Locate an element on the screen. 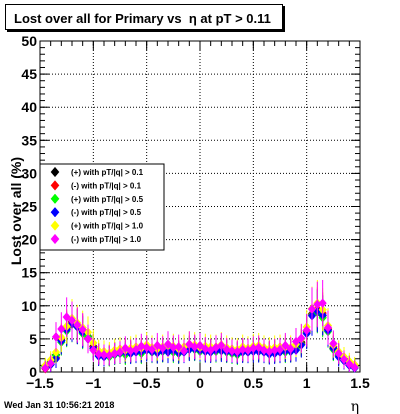  y-tick-label: 20 is located at coordinates (29, 240).